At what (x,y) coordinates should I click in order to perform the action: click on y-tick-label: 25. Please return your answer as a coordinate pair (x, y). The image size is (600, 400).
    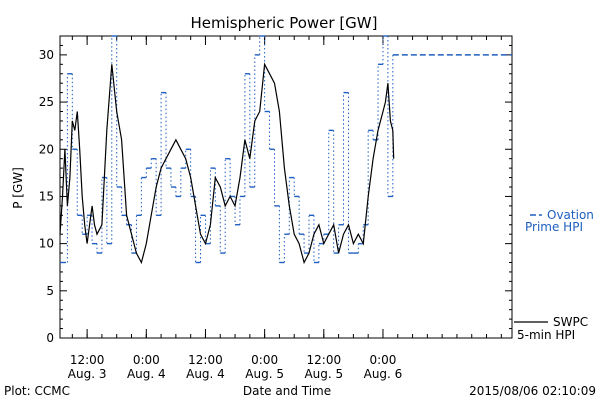
    Looking at the image, I should click on (46, 102).